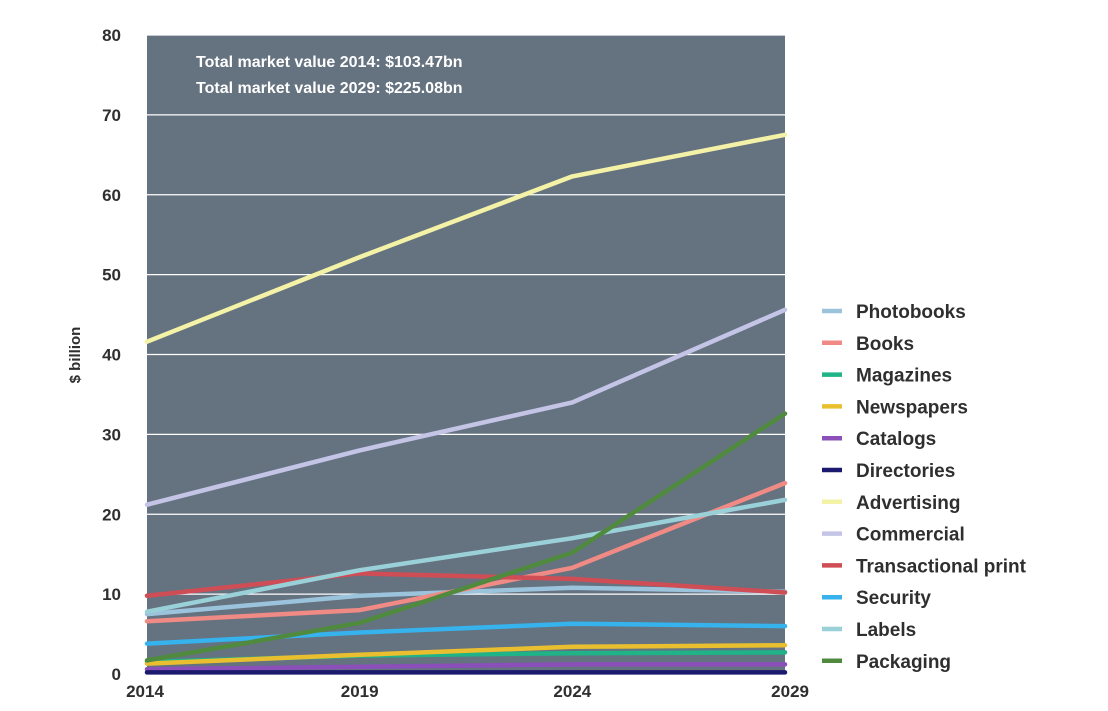 This screenshot has height=711, width=1108. I want to click on y-axis: 0 10 20 30 40 50 60 70 80, so click(111, 355).